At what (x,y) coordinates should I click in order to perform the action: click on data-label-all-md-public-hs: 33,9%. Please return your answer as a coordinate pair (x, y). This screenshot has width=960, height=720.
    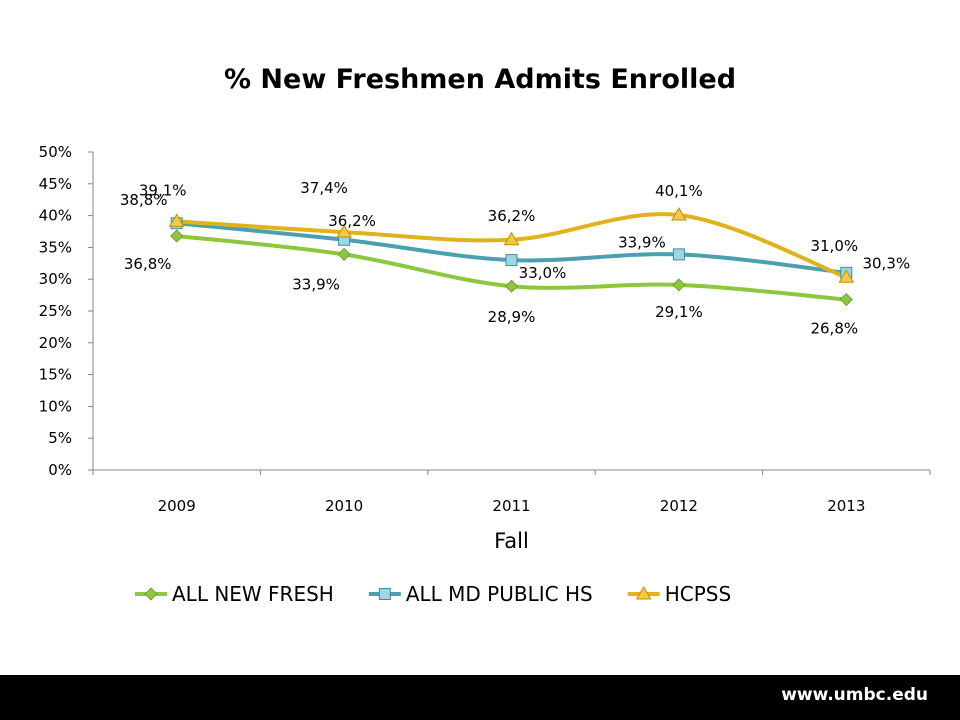
    Looking at the image, I should click on (642, 242).